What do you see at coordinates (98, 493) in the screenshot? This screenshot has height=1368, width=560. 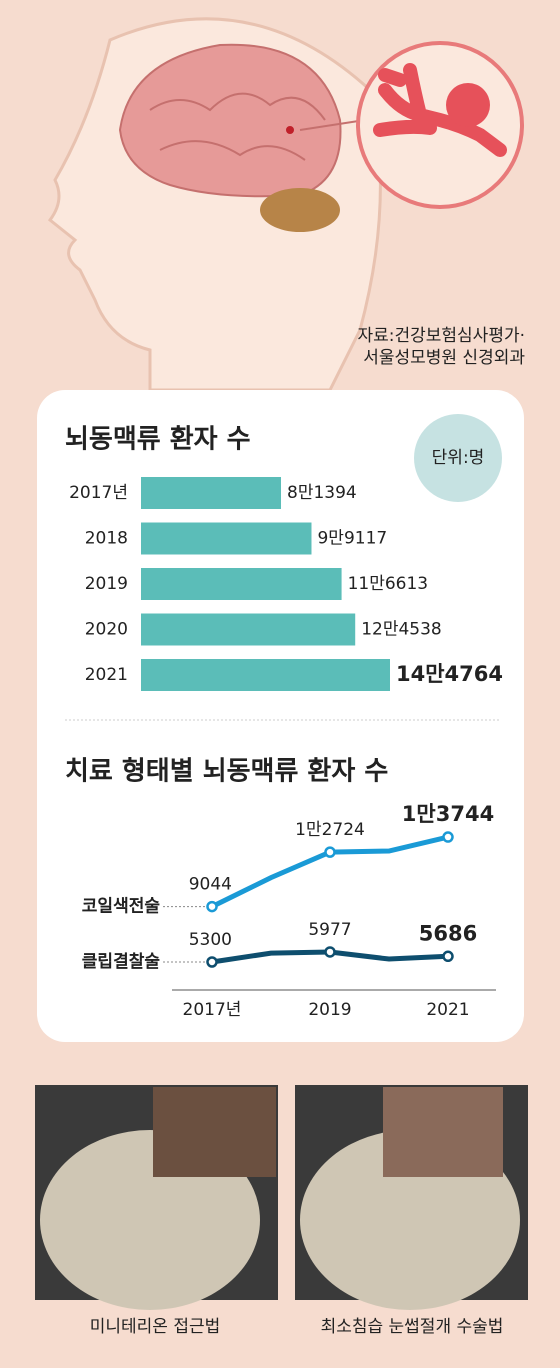 I see `y-tick-label: 2017년` at bounding box center [98, 493].